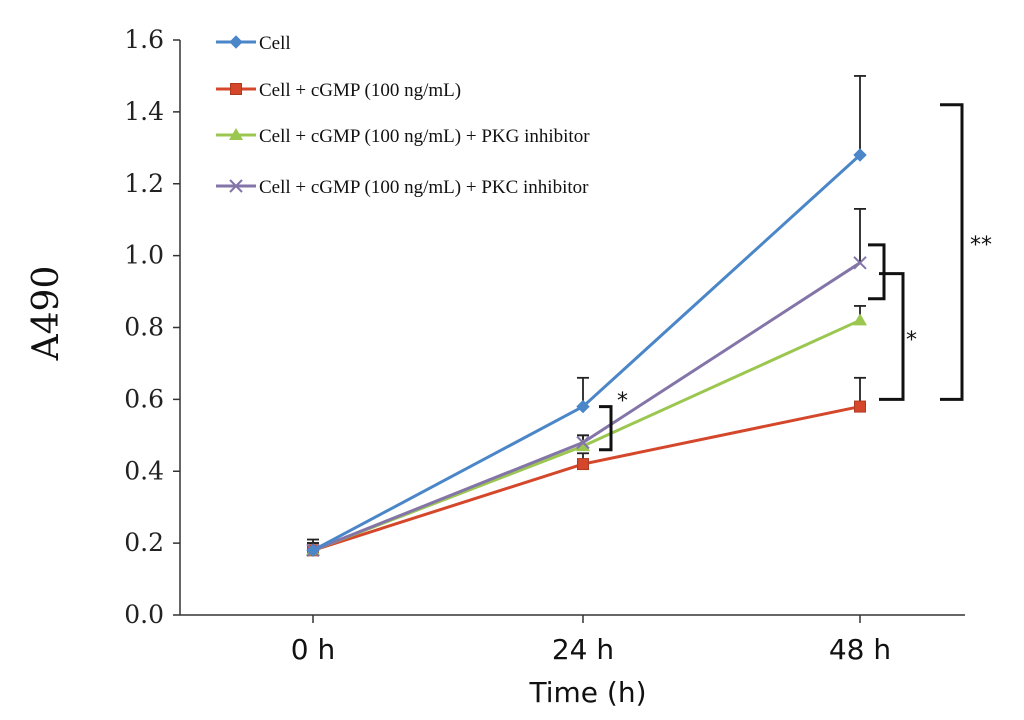 Image resolution: width=1024 pixels, height=720 pixels. What do you see at coordinates (144, 255) in the screenshot?
I see `y-tick-label: 1.0` at bounding box center [144, 255].